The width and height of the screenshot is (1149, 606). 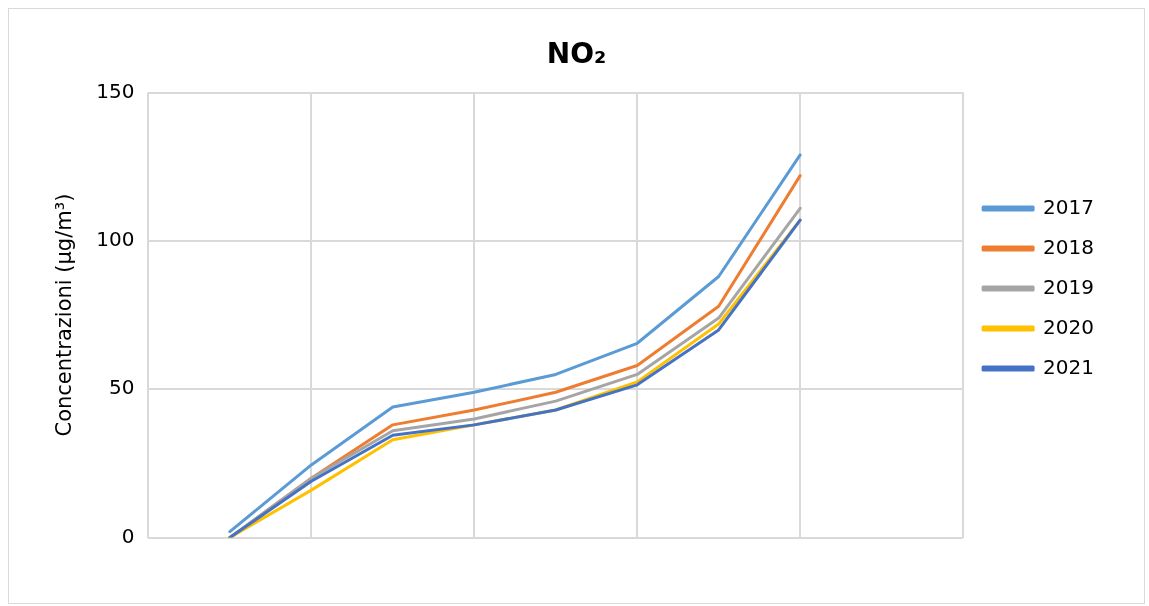 What do you see at coordinates (1069, 206) in the screenshot?
I see `legend-label: 2017` at bounding box center [1069, 206].